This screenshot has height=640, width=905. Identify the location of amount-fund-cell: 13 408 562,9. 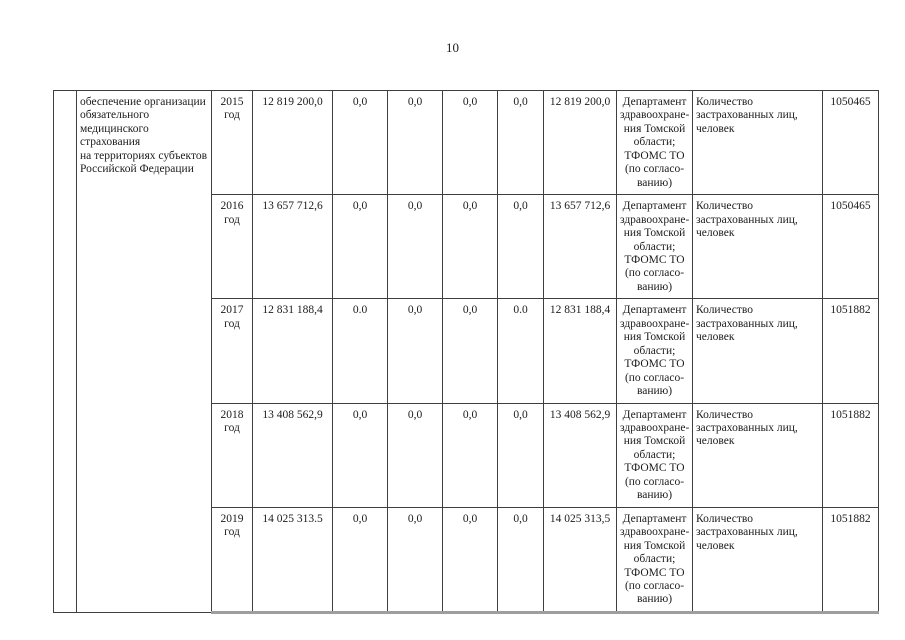
(580, 455).